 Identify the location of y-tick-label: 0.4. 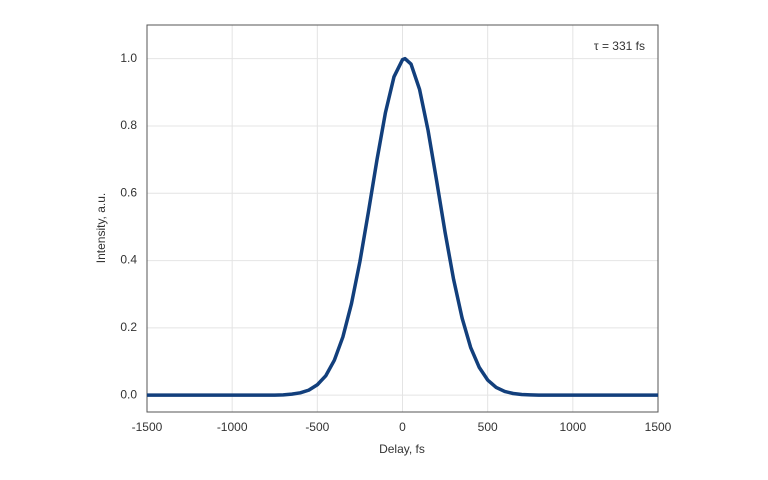
(128, 260).